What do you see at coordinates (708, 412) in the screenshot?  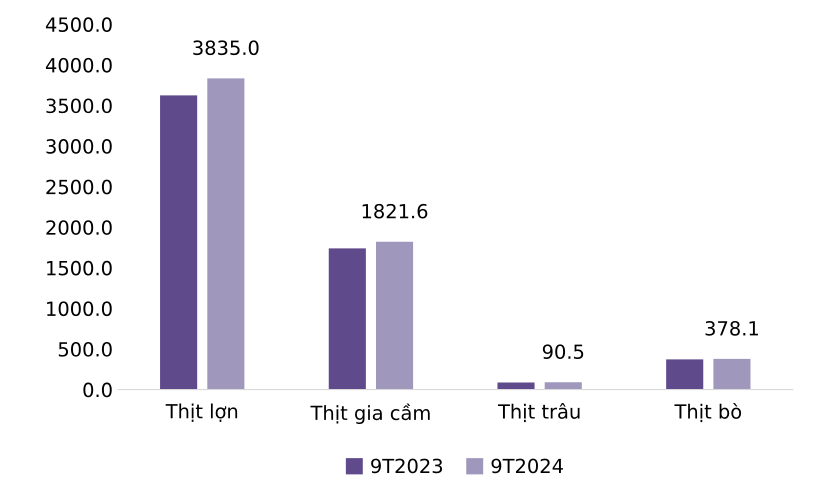 I see `x-tick-label: Thịt bò` at bounding box center [708, 412].